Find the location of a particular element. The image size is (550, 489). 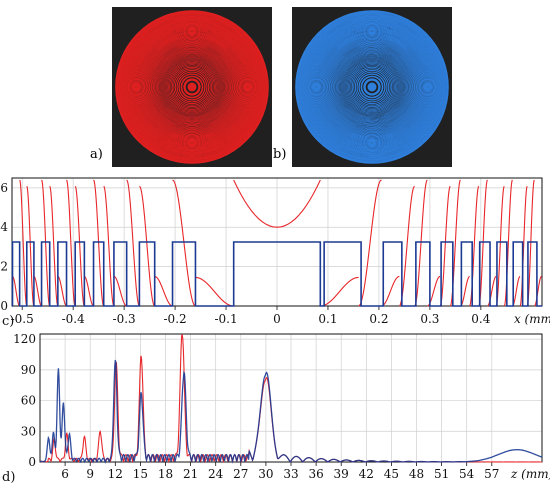

red-zone-plate-outer-ring is located at coordinates (192, 87).